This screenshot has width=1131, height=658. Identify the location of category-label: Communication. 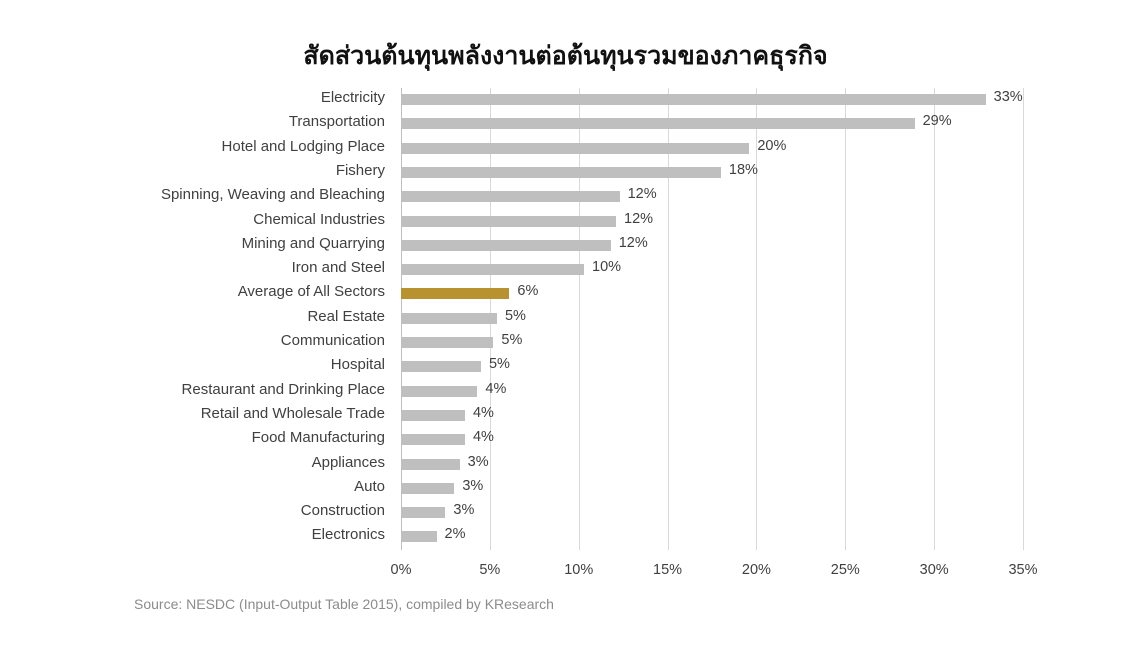
(332, 340).